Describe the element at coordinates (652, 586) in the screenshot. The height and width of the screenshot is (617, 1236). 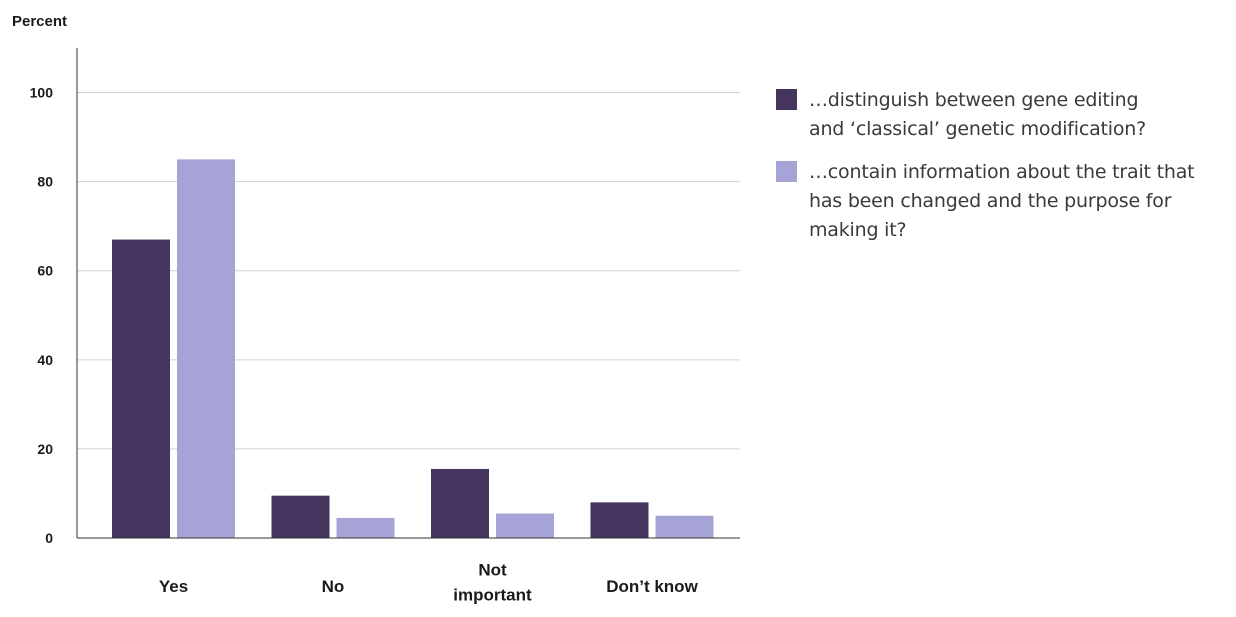
I see `x-tick-label: Don’t know` at that location.